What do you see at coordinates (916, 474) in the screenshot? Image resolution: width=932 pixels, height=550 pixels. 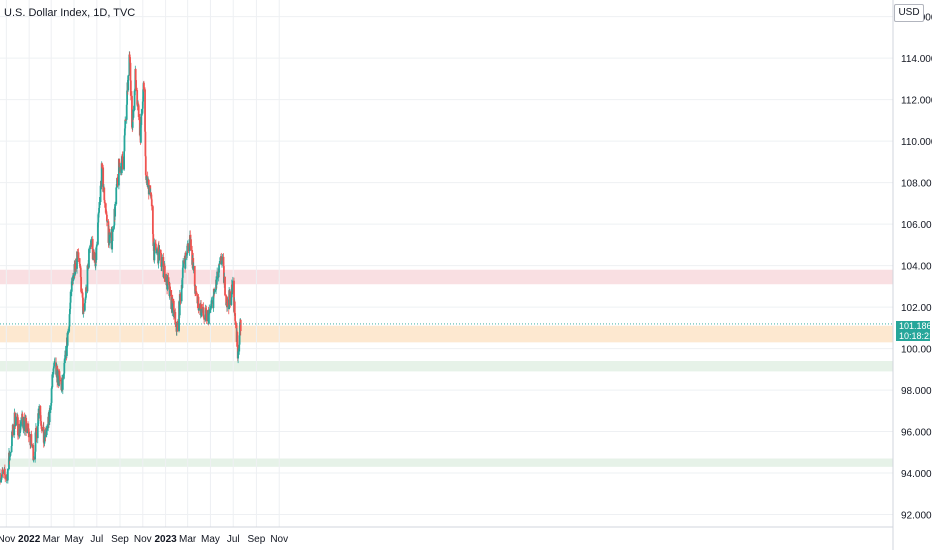 I see `y-tick-label: 94.000` at bounding box center [916, 474].